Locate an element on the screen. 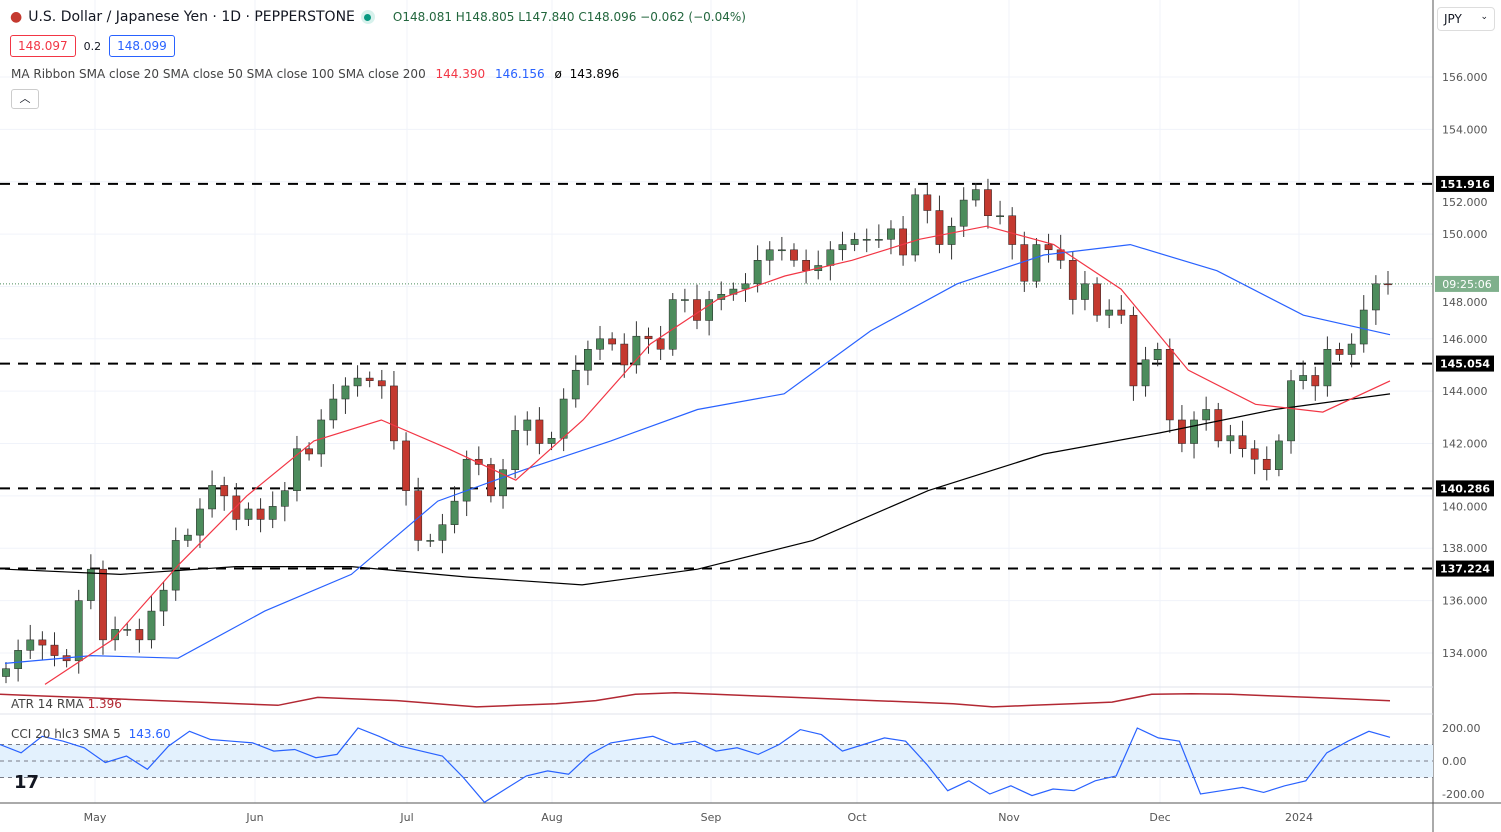  y-tick-label: 142.000 is located at coordinates (1465, 444).